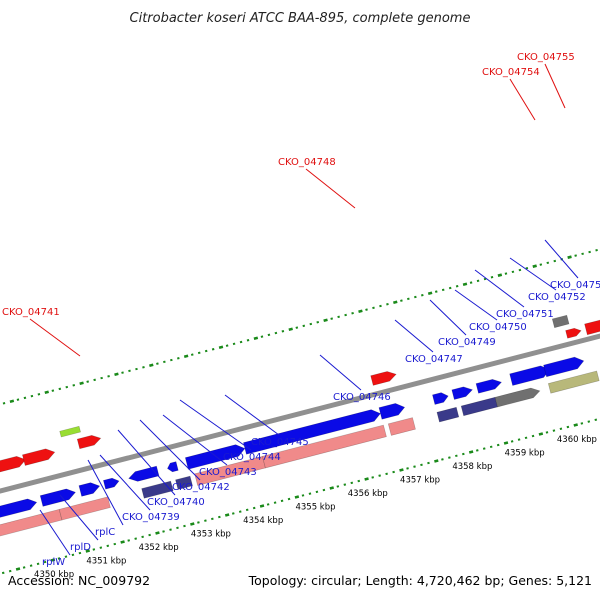 The image size is (600, 600). I want to click on gene-label: CKO_04739, so click(151, 517).